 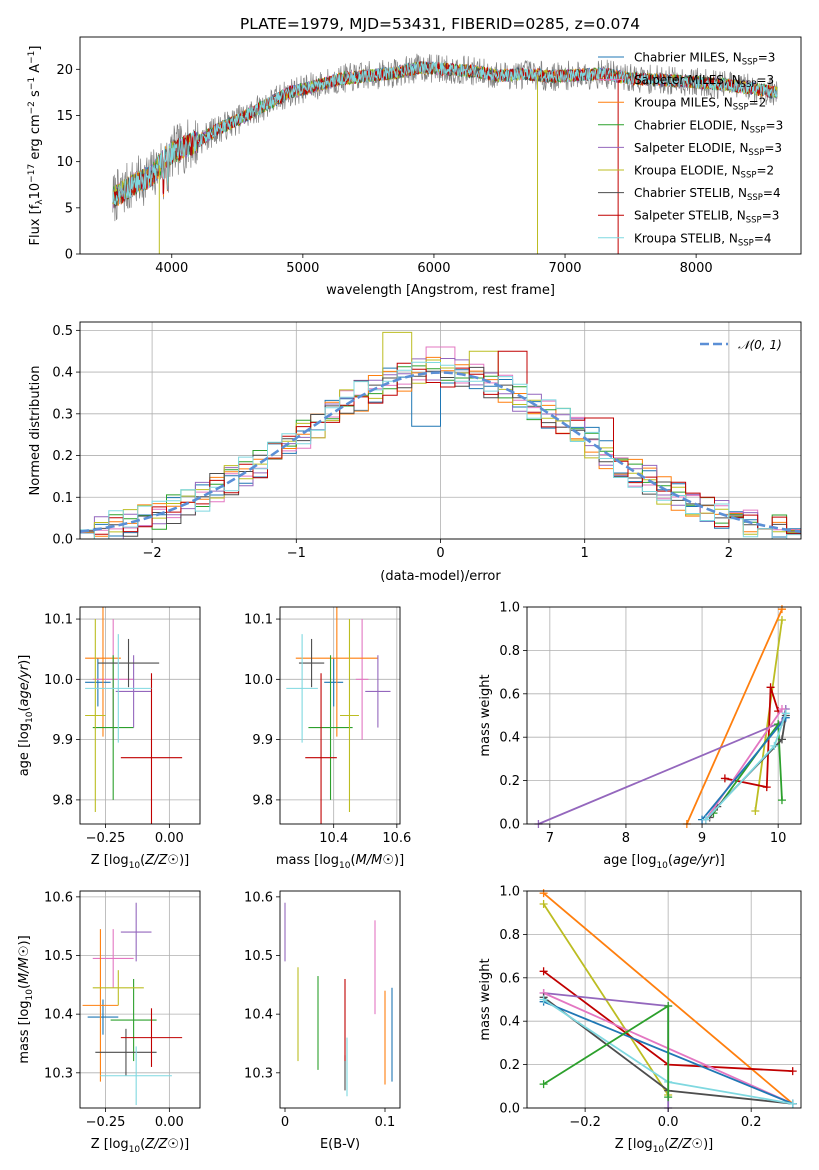 I want to click on y-tick-label: 0.1, so click(x=62, y=498).